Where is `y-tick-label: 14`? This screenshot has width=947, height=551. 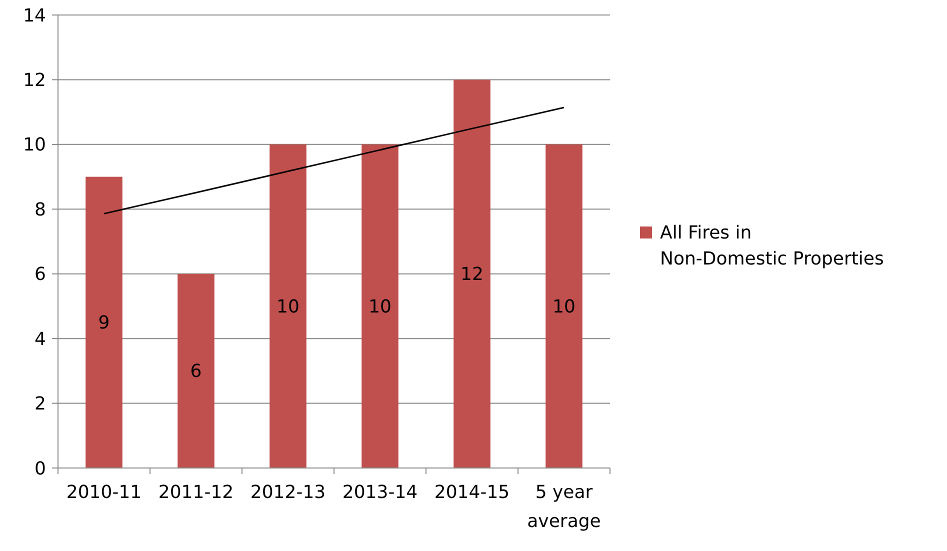
y-tick-label: 14 is located at coordinates (34, 15).